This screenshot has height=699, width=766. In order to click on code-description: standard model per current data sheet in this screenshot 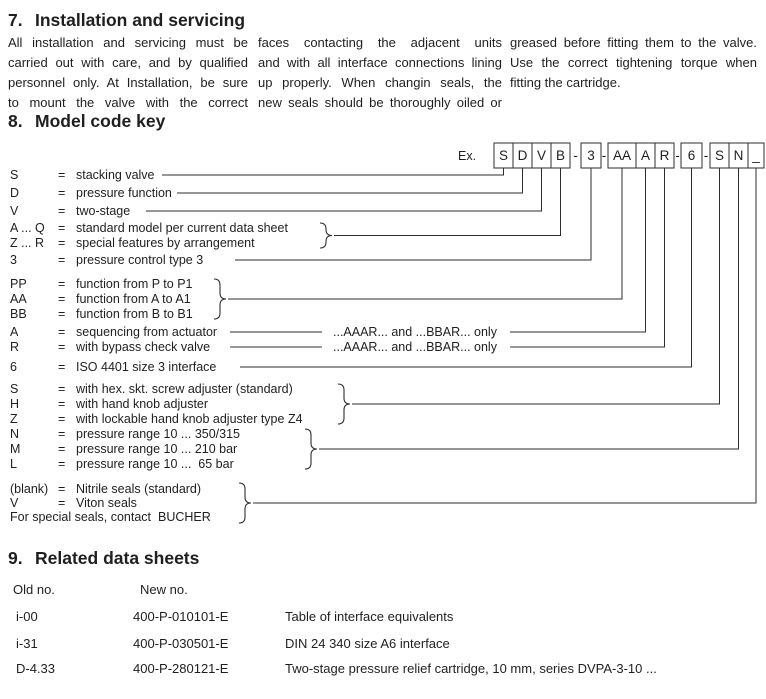, I will do `click(182, 228)`.